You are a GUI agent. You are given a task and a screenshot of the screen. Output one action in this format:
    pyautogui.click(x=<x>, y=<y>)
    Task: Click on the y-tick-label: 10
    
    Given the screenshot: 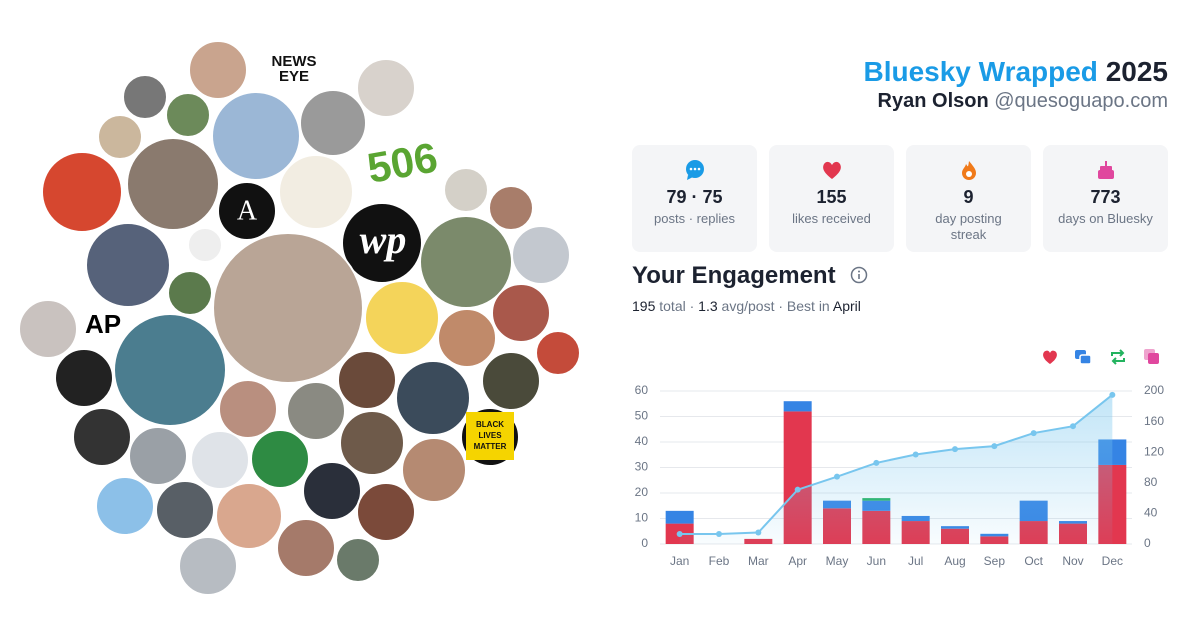 What is the action you would take?
    pyautogui.click(x=642, y=518)
    